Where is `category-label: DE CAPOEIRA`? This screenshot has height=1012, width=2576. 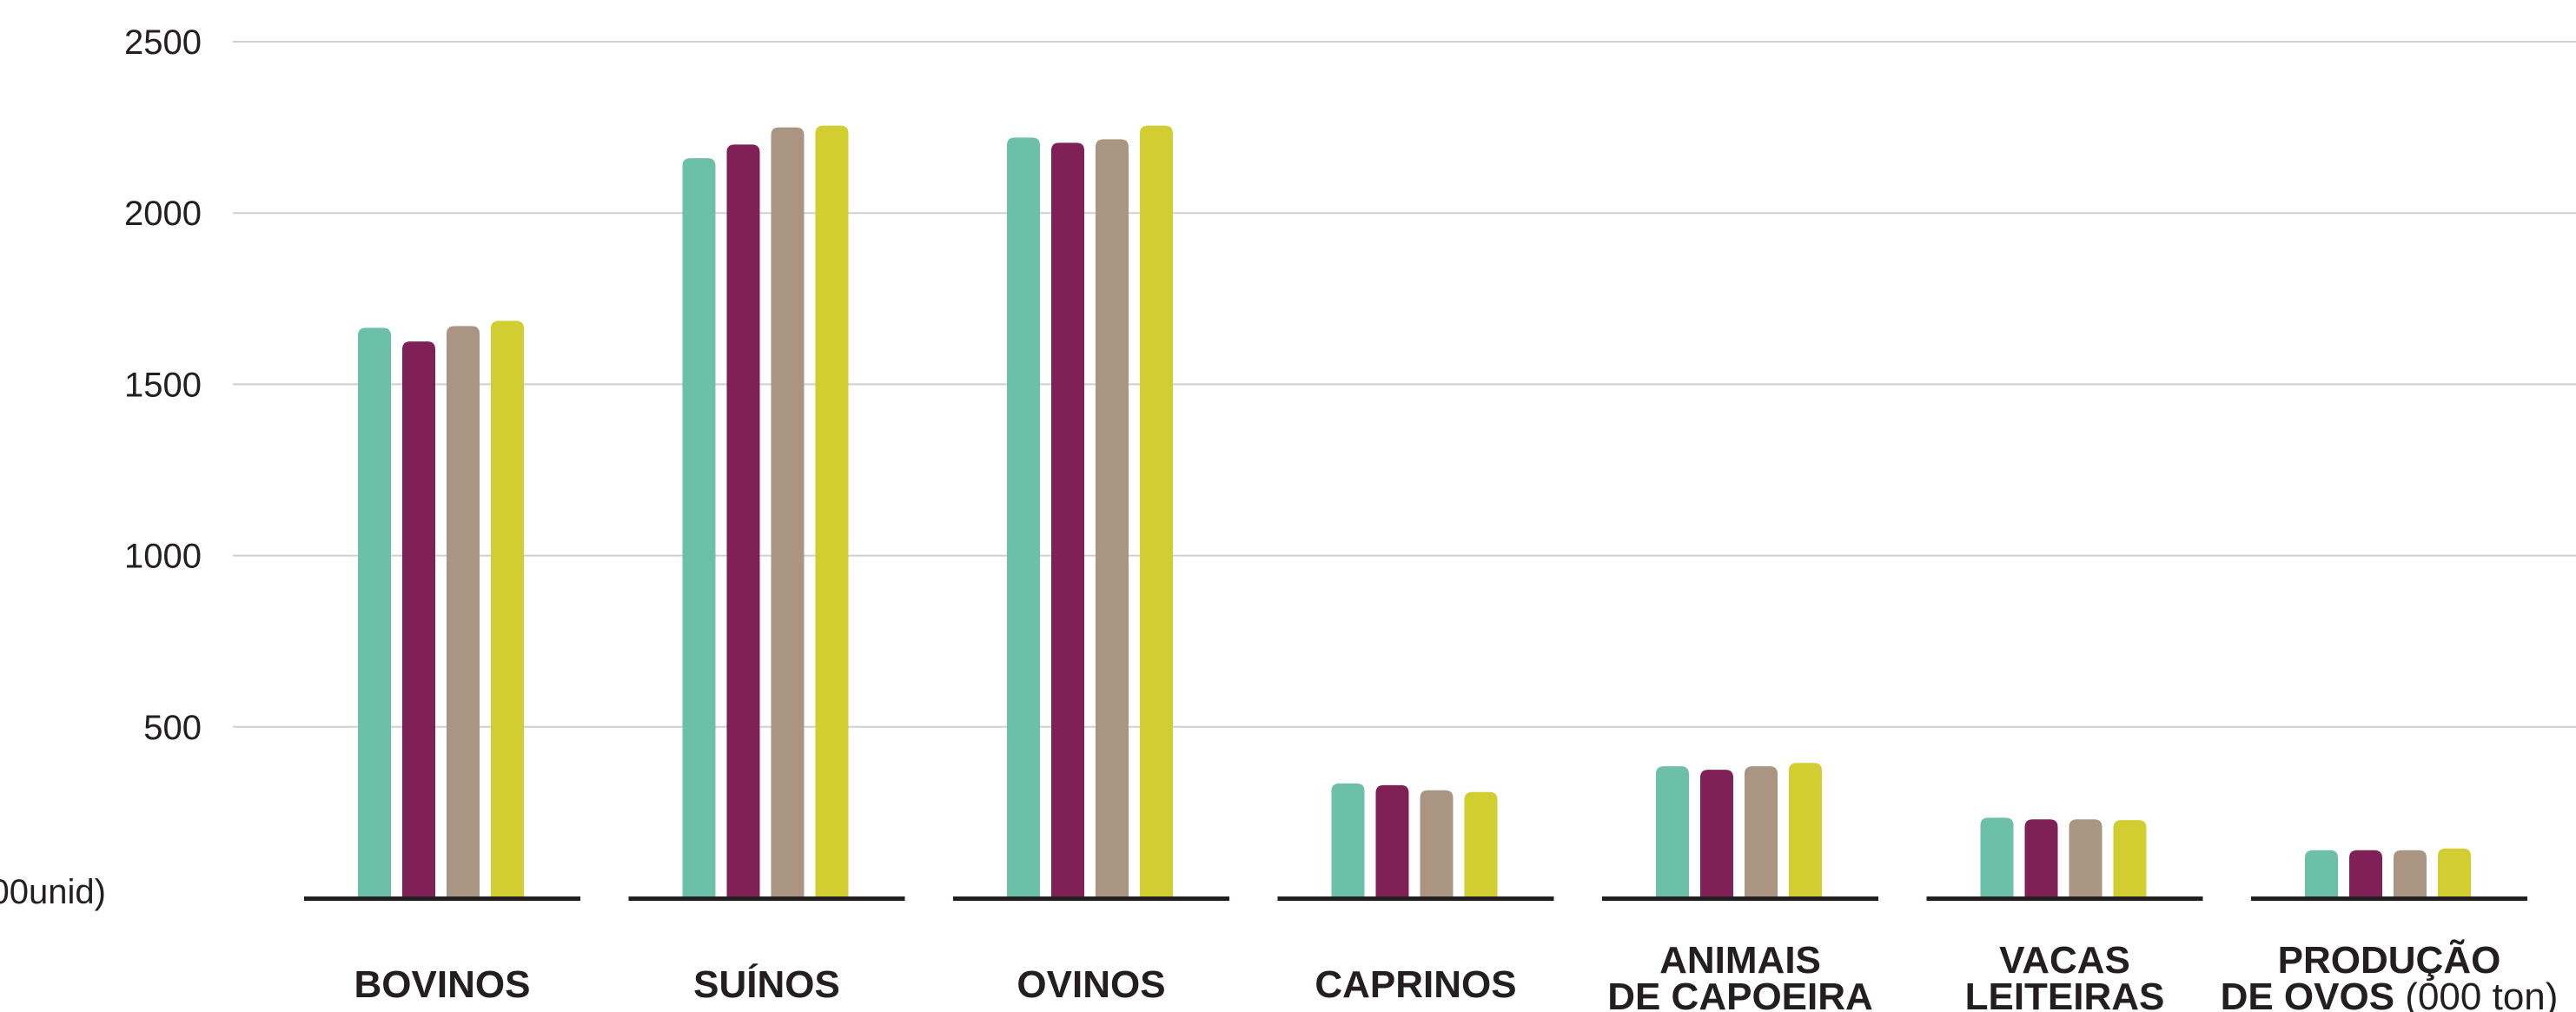 category-label: DE CAPOEIRA is located at coordinates (1740, 994).